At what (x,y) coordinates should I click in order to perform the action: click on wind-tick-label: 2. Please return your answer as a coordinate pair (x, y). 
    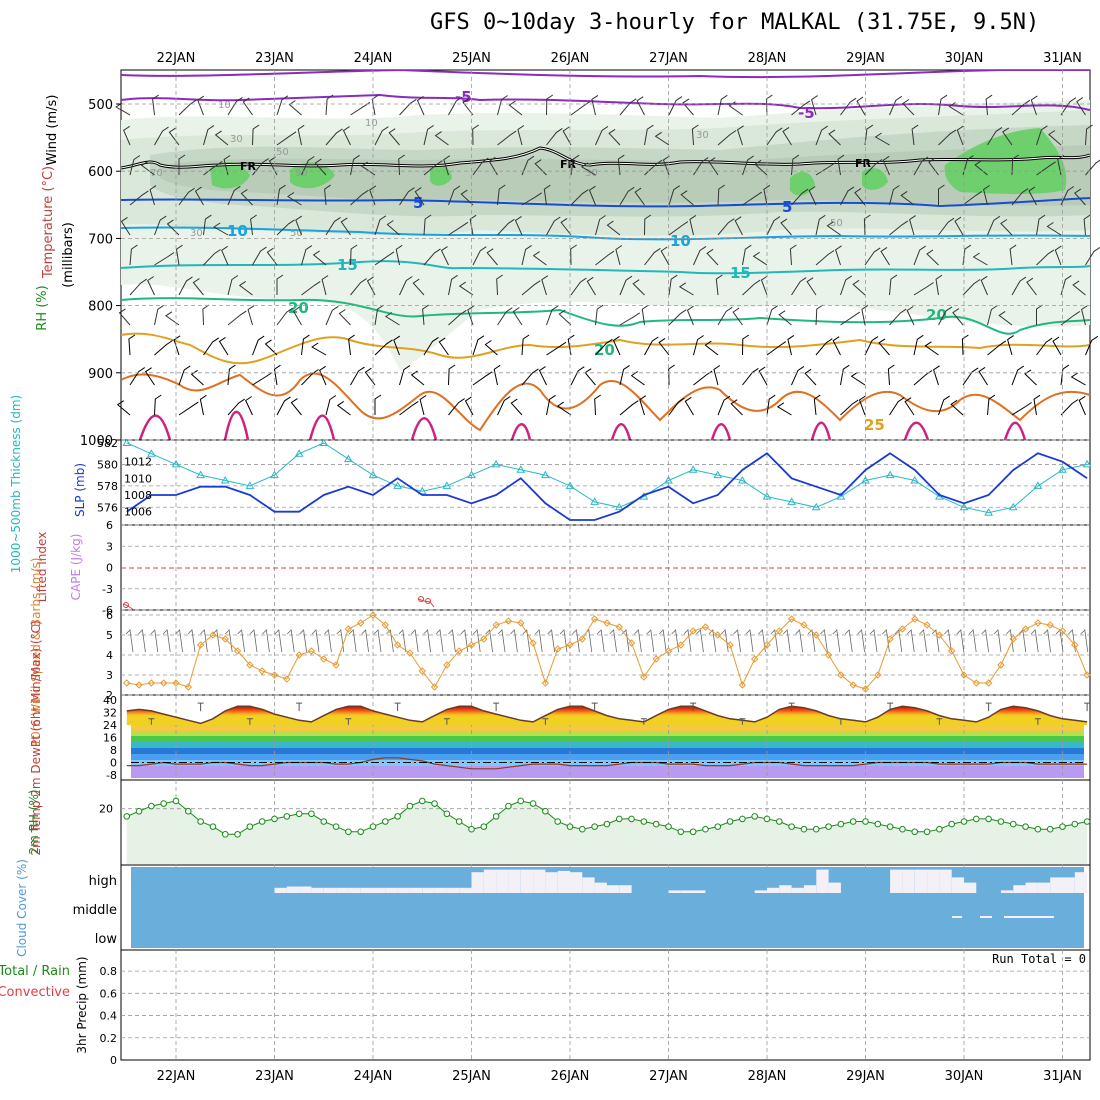
    Looking at the image, I should click on (109, 695).